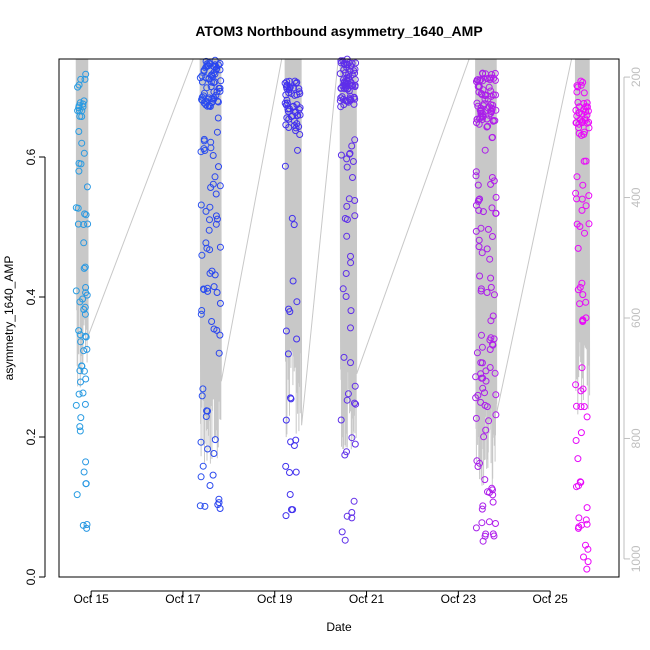 This screenshot has width=650, height=650. I want to click on x-tick-label: Oct 23, so click(459, 599).